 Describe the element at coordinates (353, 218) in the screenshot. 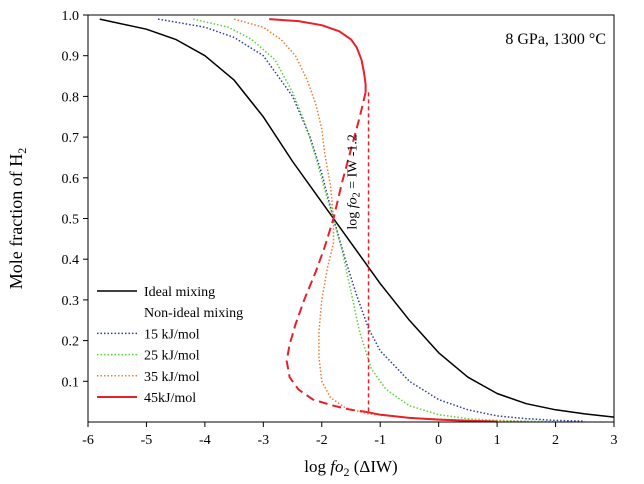

I see `vline-label-prefix: log` at that location.